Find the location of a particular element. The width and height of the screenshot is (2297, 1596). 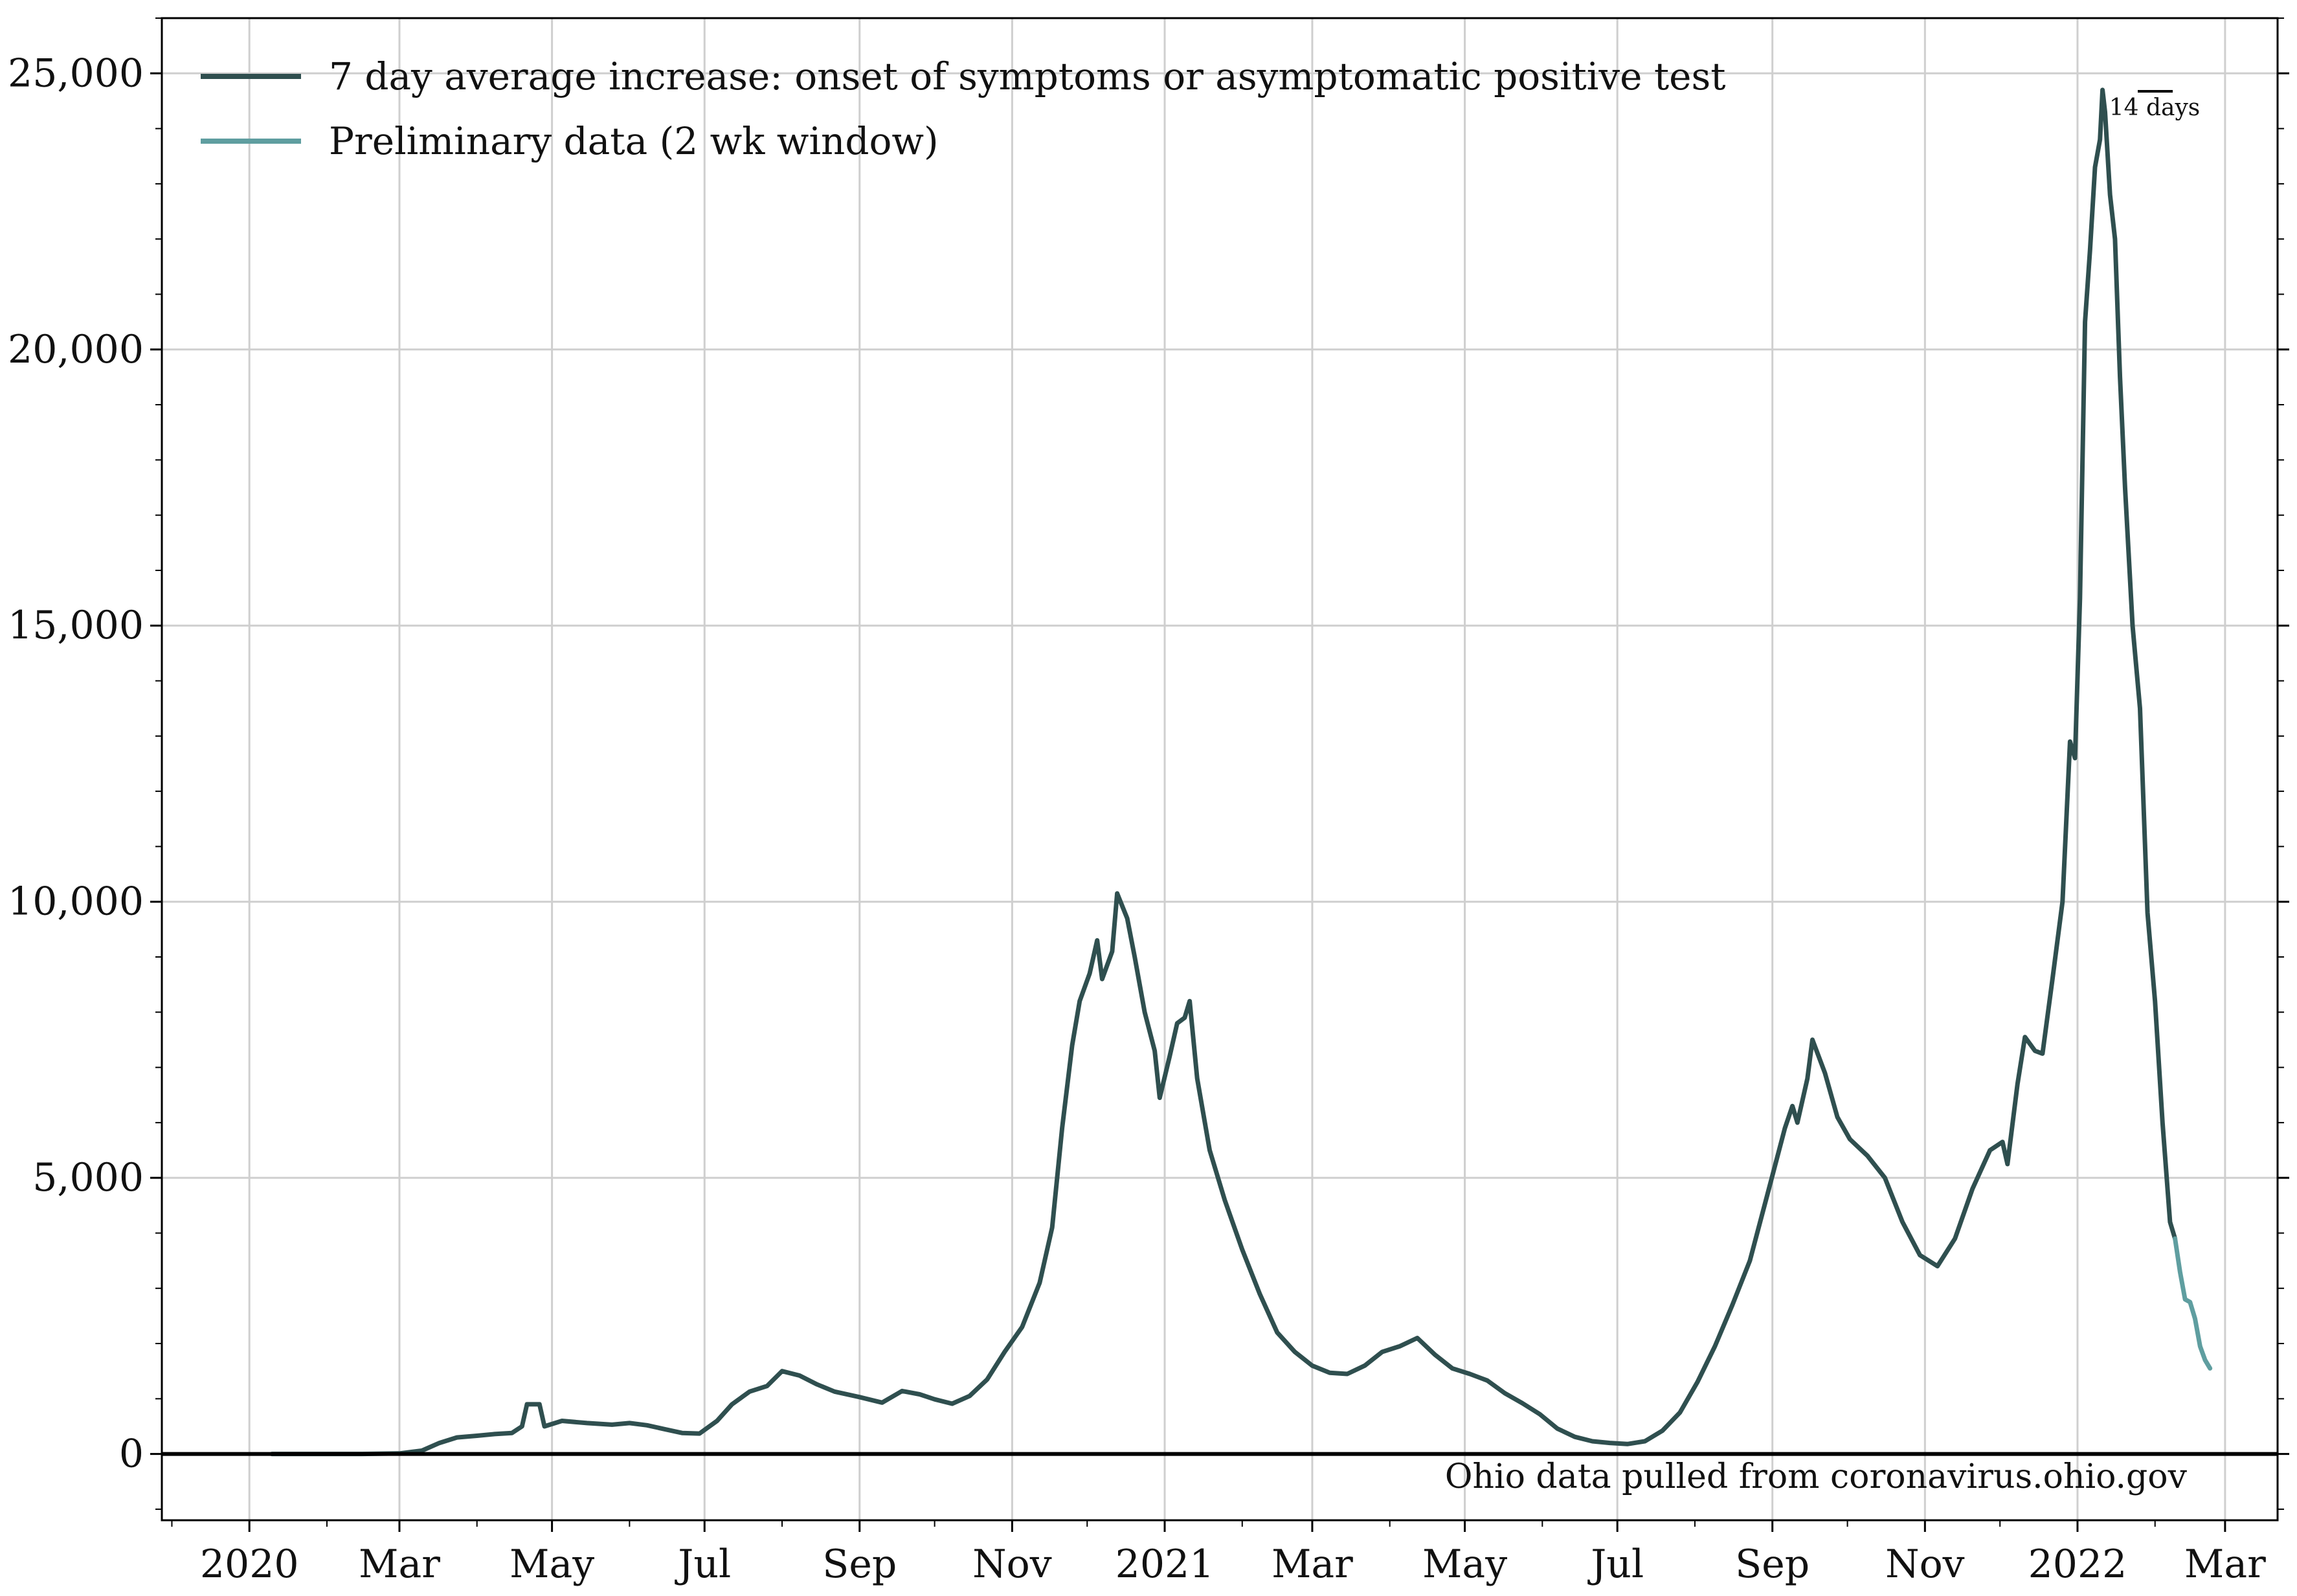

legend-label-preliminary-data: Preliminary data (2 wk window) is located at coordinates (634, 141).